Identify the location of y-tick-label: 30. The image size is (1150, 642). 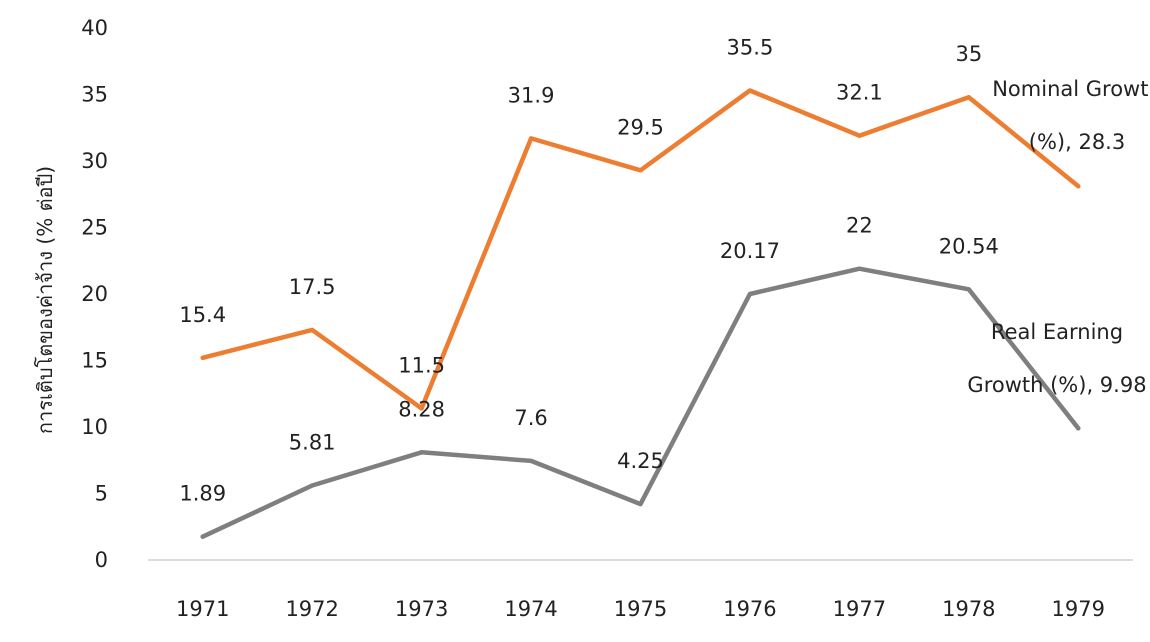
(94, 161).